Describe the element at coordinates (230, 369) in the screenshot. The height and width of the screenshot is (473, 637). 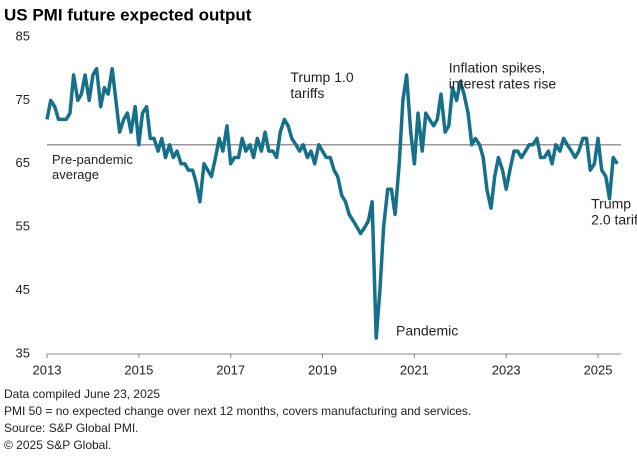
I see `x-tick-label: 2017` at that location.